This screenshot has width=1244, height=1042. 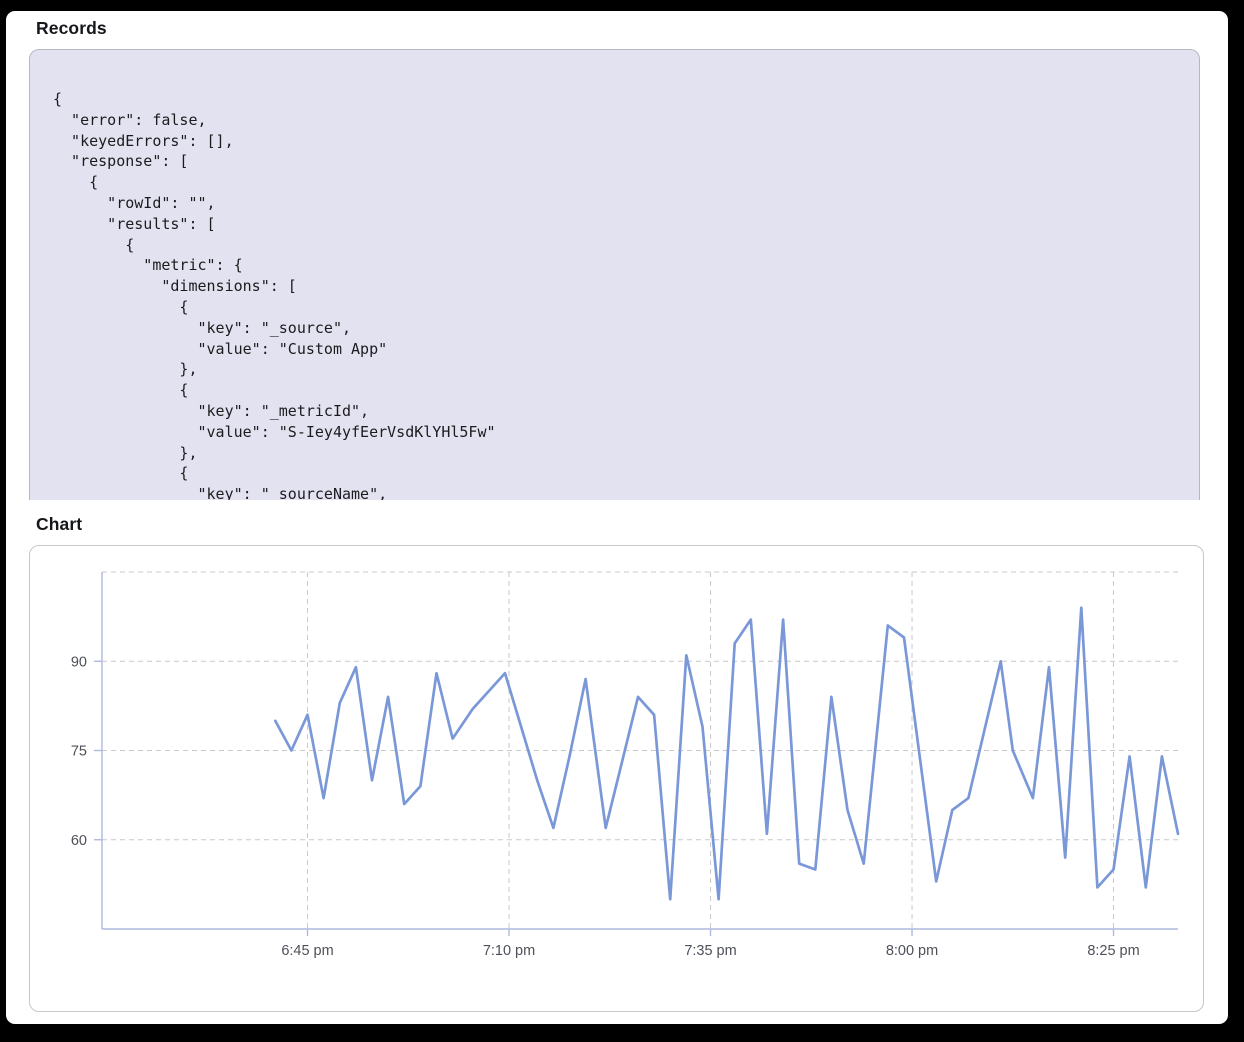 I want to click on x-axis-label: 8:00 pm, so click(x=912, y=951).